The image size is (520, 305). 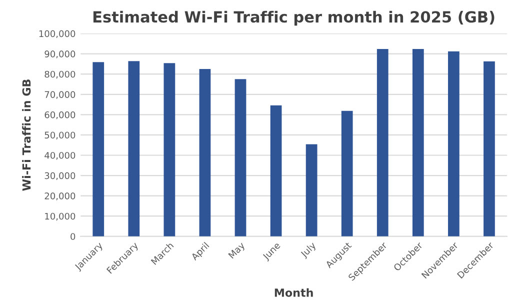 What do you see at coordinates (60, 95) in the screenshot?
I see `y-tick-label: 70,000` at bounding box center [60, 95].